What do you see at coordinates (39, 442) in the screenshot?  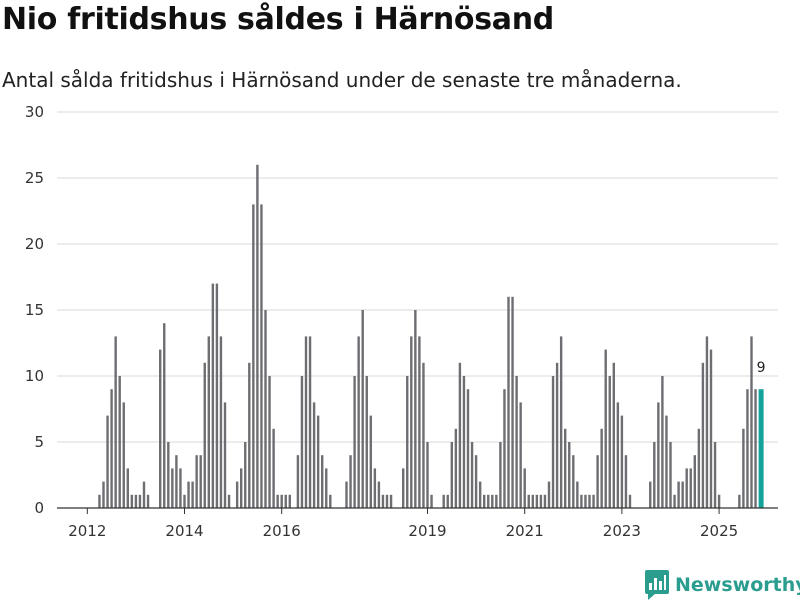 I see `y-tick-label: 5` at bounding box center [39, 442].